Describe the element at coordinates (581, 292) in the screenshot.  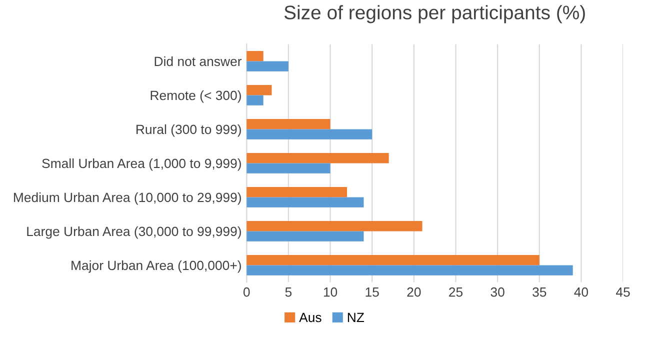
I see `x-tick-label: 40` at that location.